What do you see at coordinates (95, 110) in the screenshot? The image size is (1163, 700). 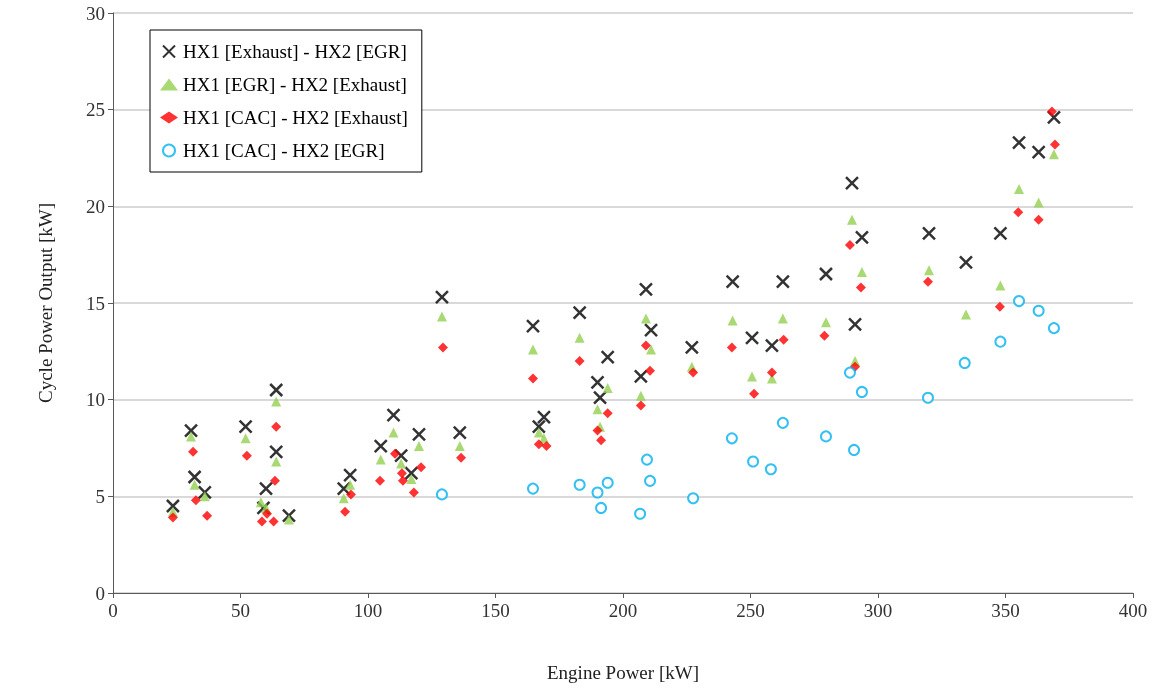 I see `y-tick-label: 25` at bounding box center [95, 110].